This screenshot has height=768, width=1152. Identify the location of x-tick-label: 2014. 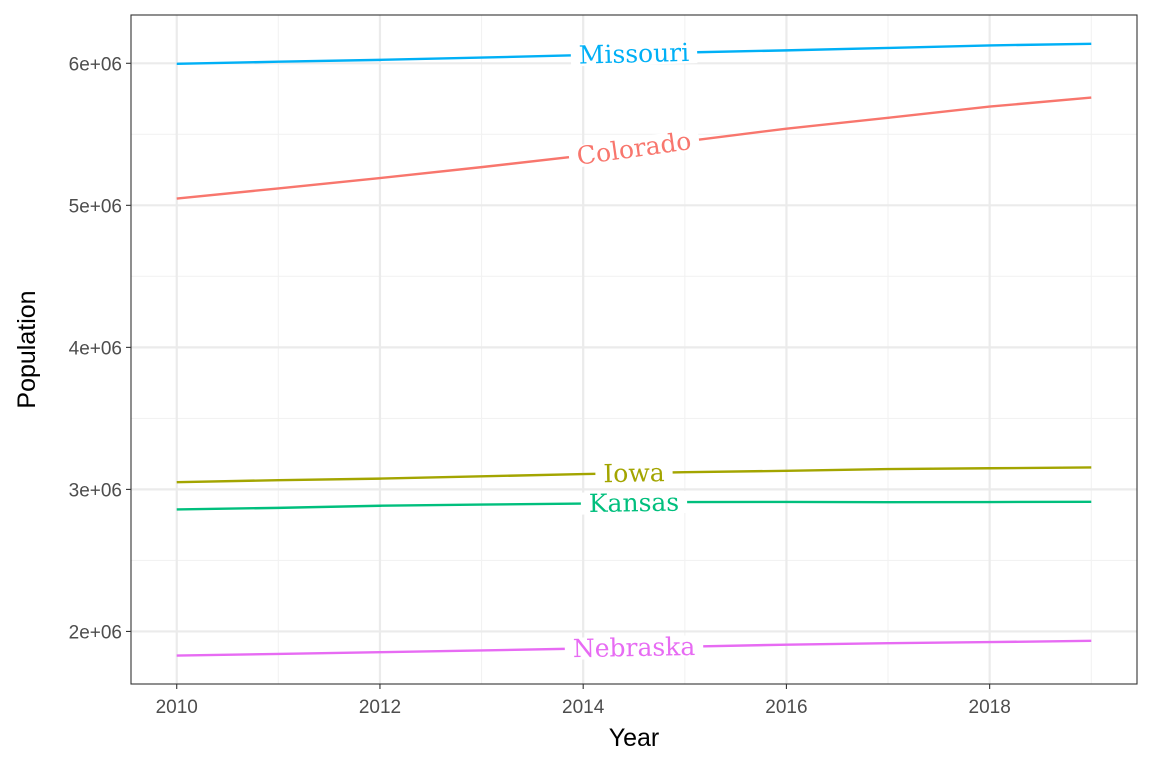
(583, 707).